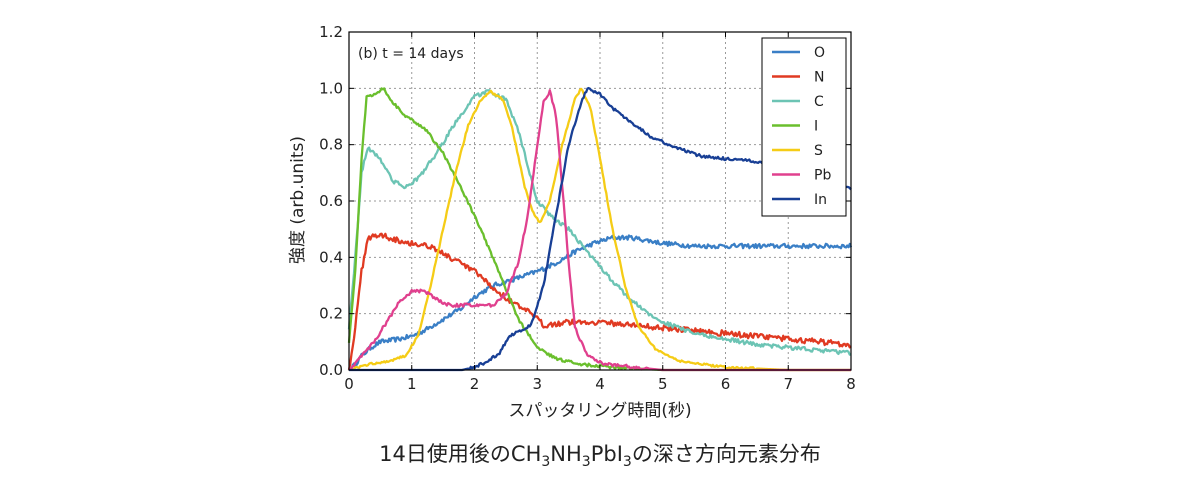 The width and height of the screenshot is (1200, 495). What do you see at coordinates (600, 384) in the screenshot?
I see `x-tick-label: 4` at bounding box center [600, 384].